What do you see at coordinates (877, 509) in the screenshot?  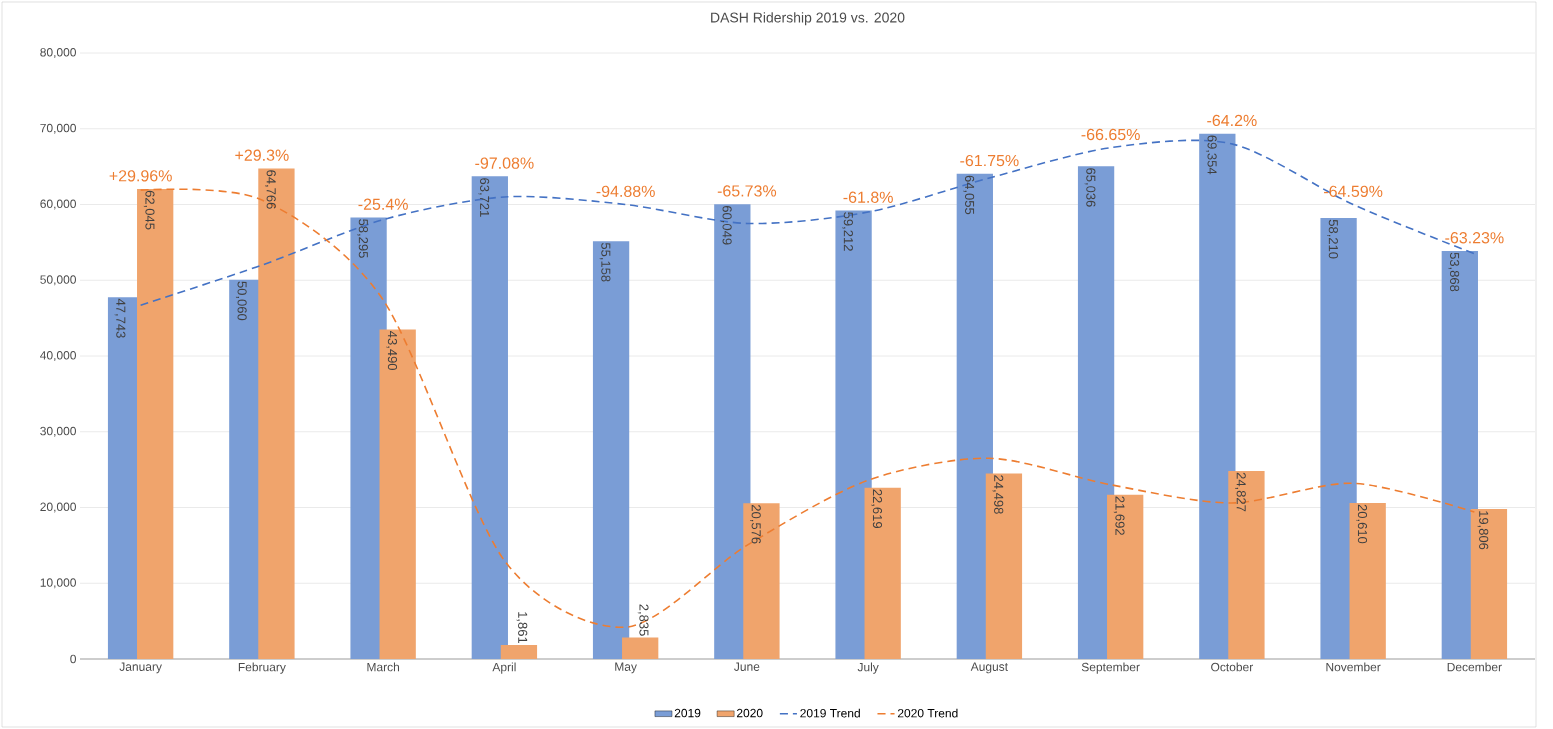 I see `data-label: 22,619` at bounding box center [877, 509].